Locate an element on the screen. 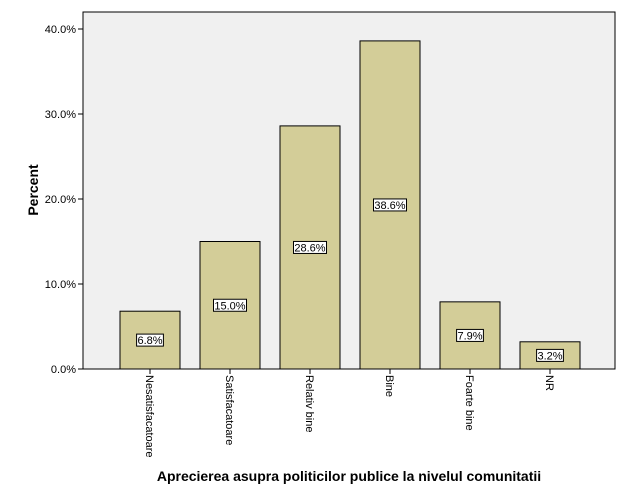  x-tick-label: Satisfacatoare is located at coordinates (229, 410).